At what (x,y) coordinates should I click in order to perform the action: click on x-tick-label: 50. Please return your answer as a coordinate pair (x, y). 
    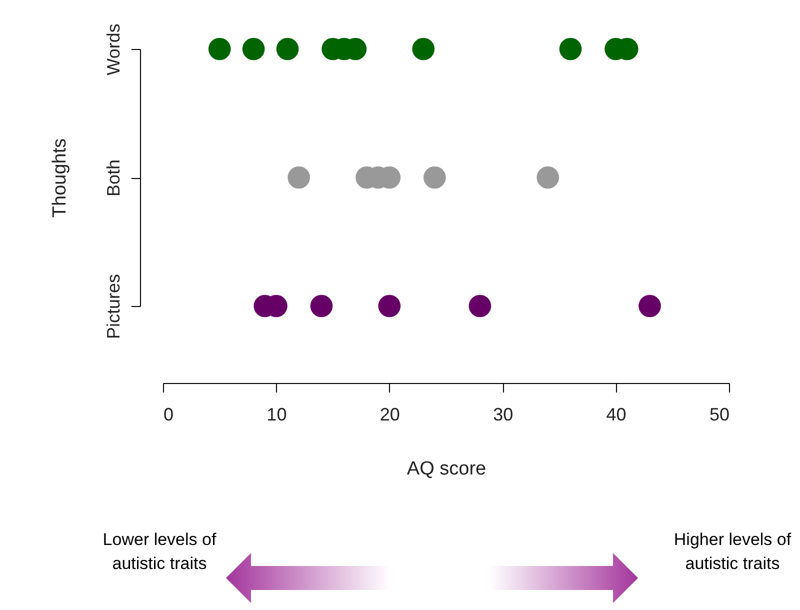
    Looking at the image, I should click on (719, 414).